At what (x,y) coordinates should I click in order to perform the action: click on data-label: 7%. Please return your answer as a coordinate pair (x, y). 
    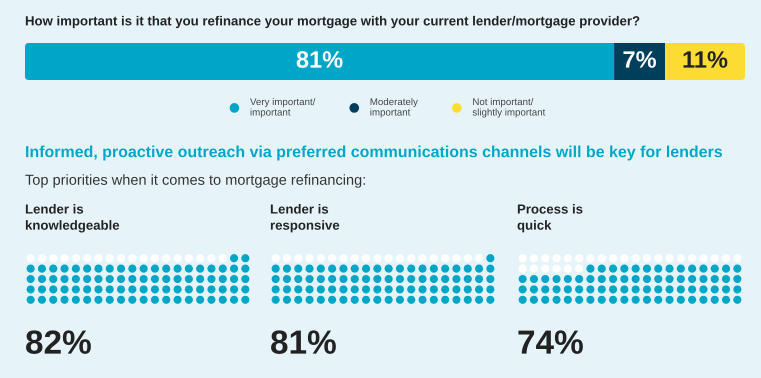
    Looking at the image, I should click on (639, 59).